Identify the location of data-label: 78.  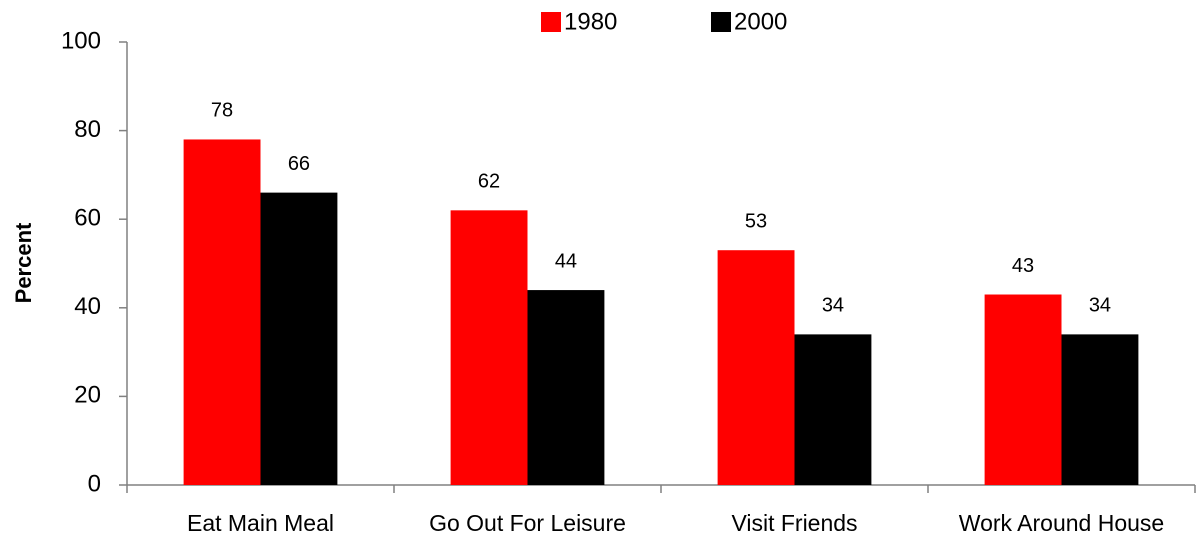
(222, 111).